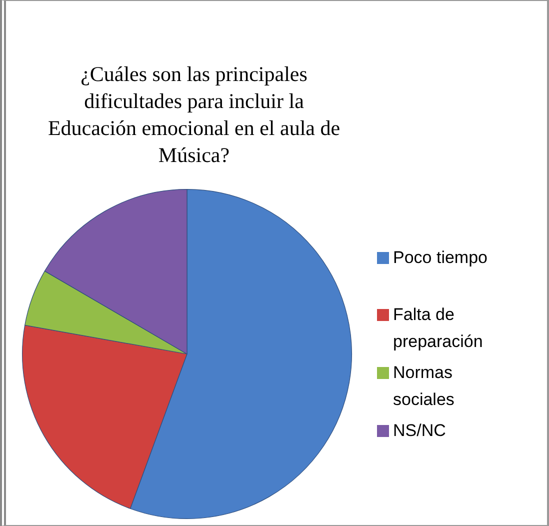 The image size is (549, 526). Describe the element at coordinates (424, 386) in the screenshot. I see `legend-label: Normas sociales` at that location.